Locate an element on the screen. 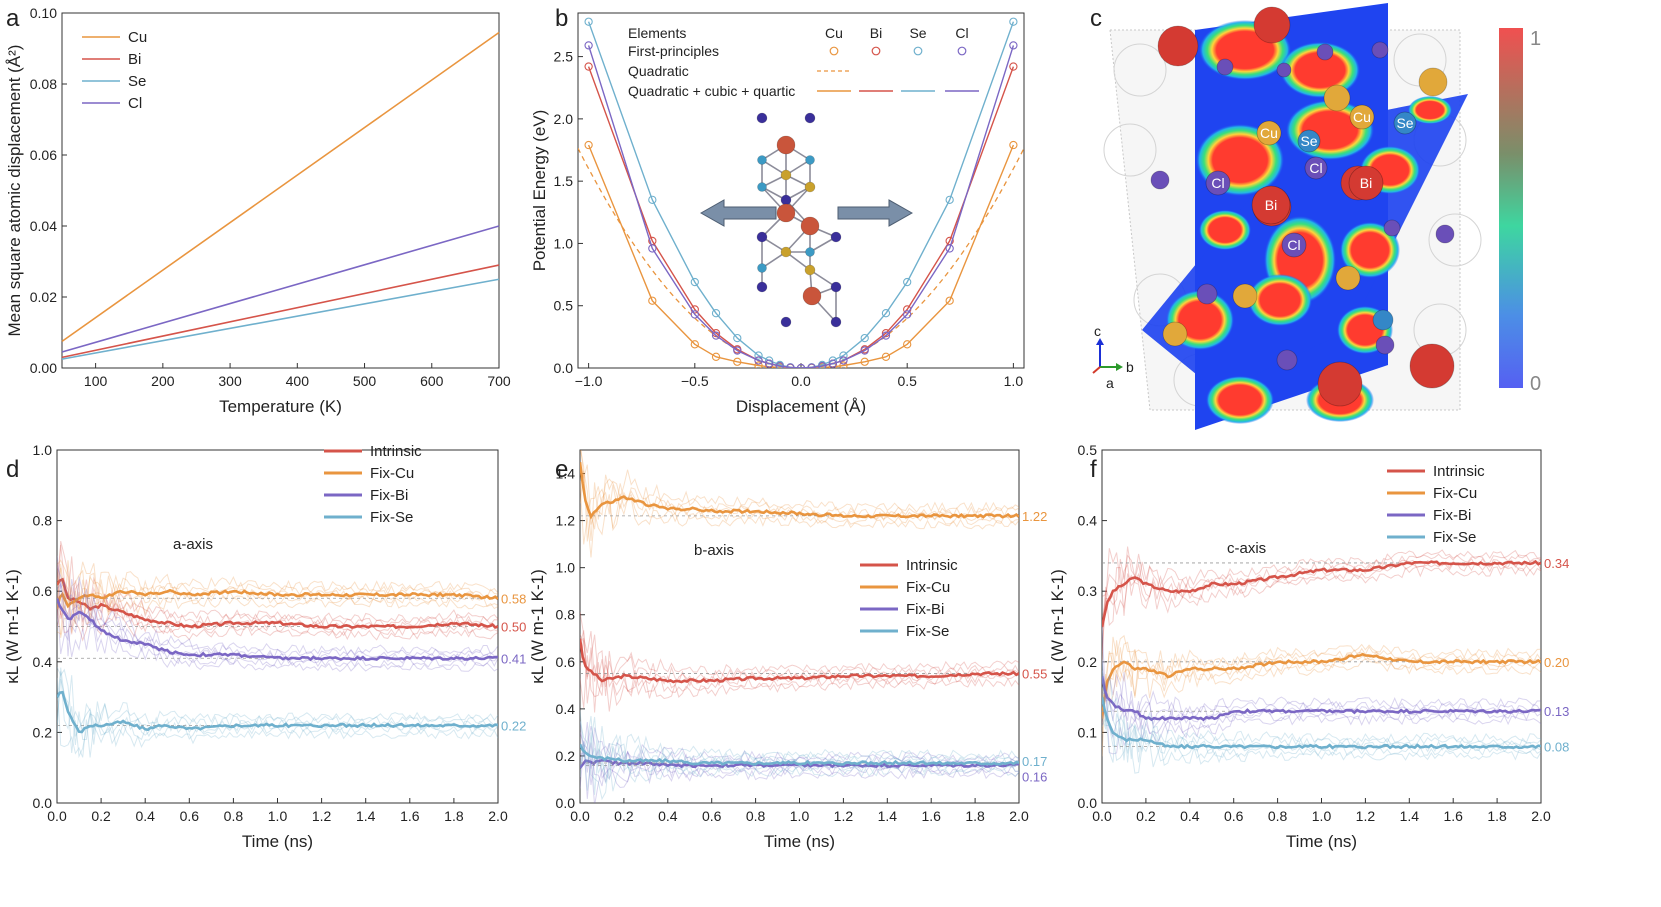 The width and height of the screenshot is (1661, 907). y-tick-label: 0.08 is located at coordinates (43, 84).